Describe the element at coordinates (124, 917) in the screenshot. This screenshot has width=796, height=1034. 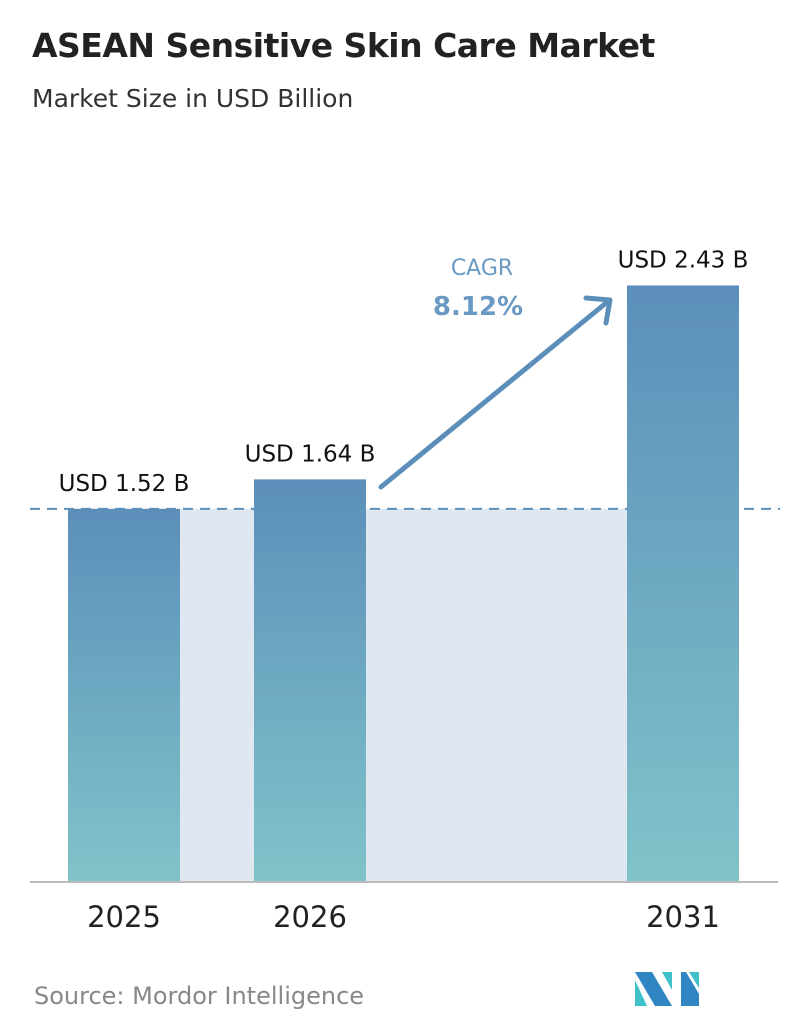
I see `x-tick-2025: 2025` at that location.